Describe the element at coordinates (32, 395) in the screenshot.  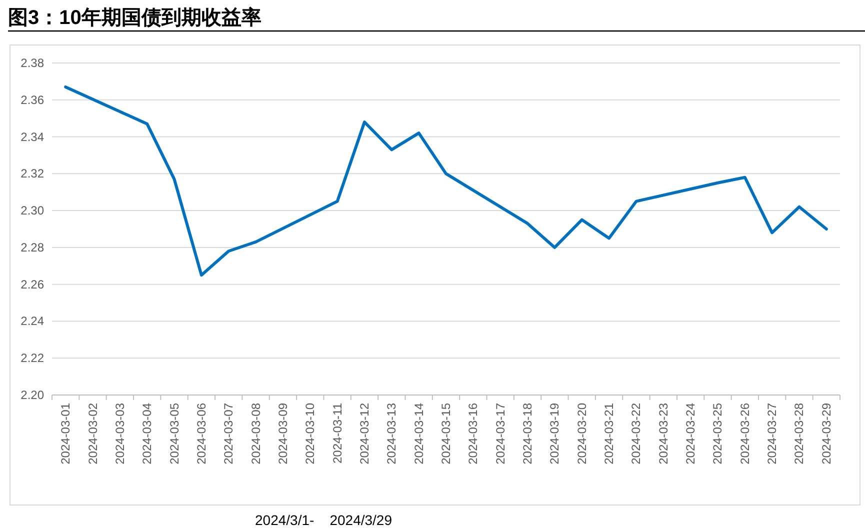
I see `y-tick-label: 2.20` at that location.